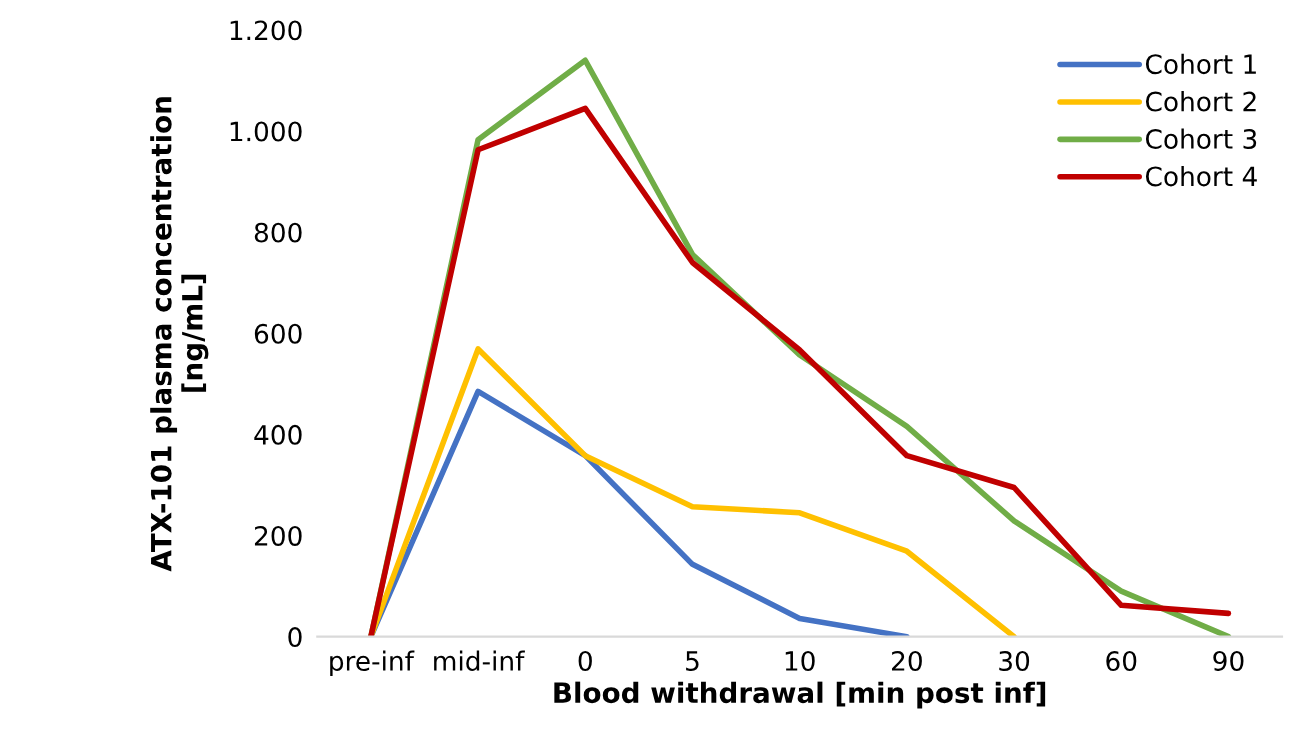 The height and width of the screenshot is (749, 1295). I want to click on x-axis-title: Blood withdrawal [min post inf], so click(800, 695).